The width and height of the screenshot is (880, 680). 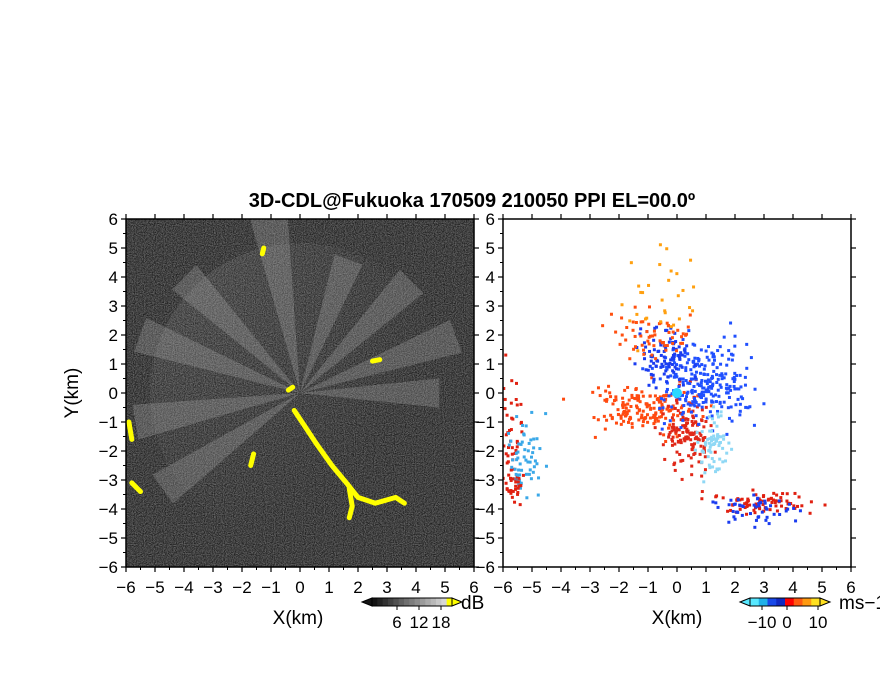 I want to click on colorbar-tick-label: 18, so click(x=441, y=622).